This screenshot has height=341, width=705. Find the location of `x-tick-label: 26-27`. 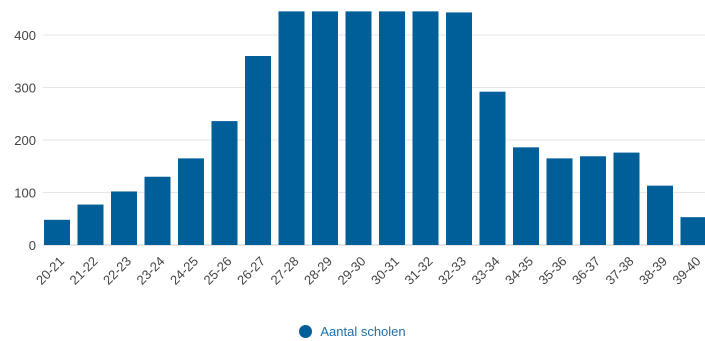

x-tick-label: 26-27 is located at coordinates (251, 271).